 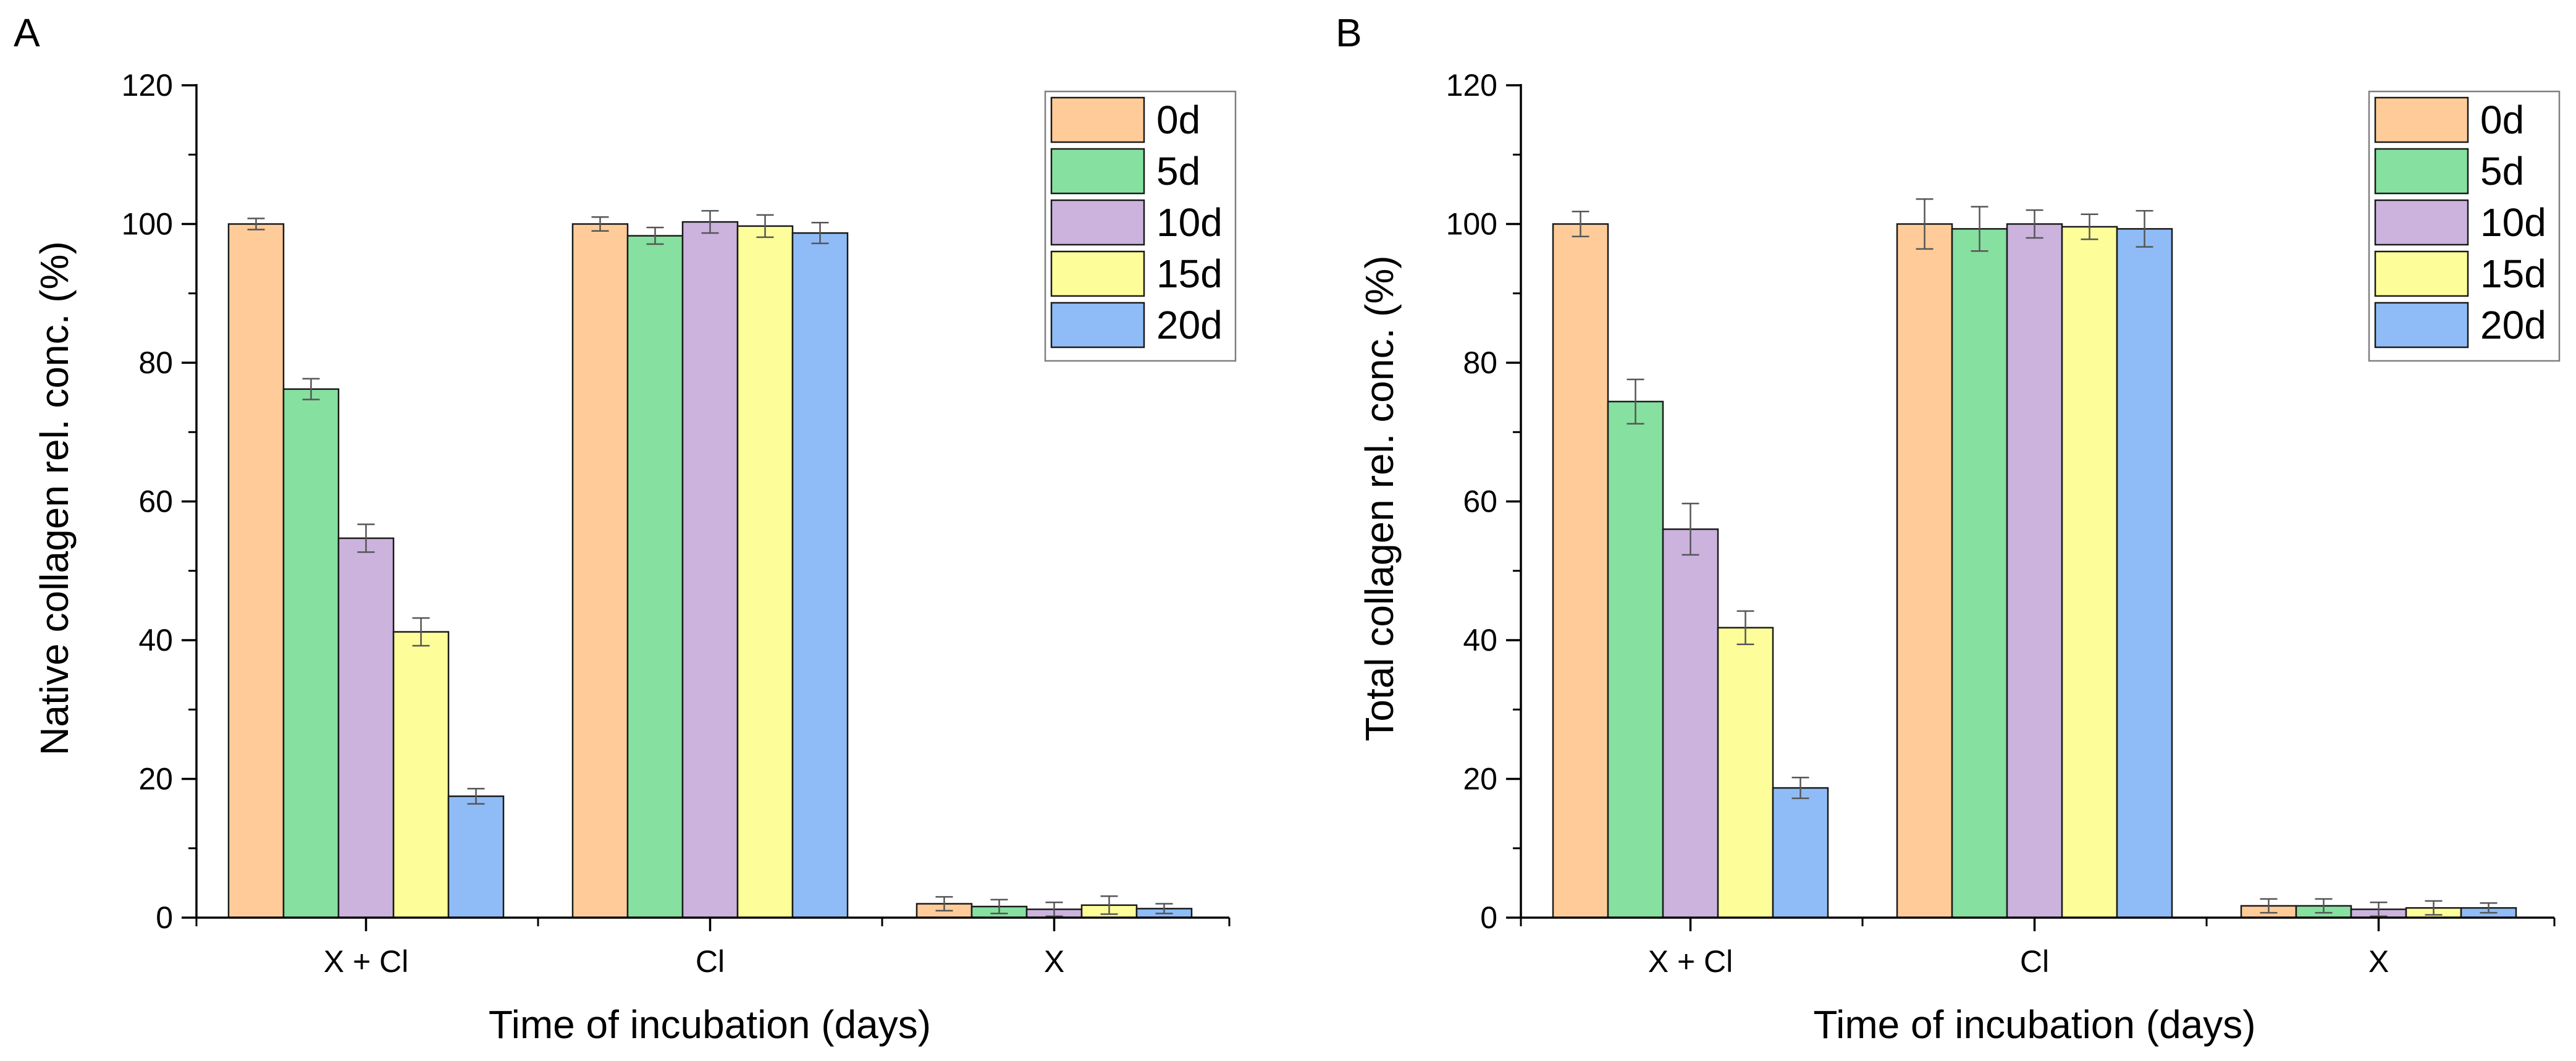 I want to click on y-axis-title: Native collagen rel. conc. (%), so click(x=54, y=498).